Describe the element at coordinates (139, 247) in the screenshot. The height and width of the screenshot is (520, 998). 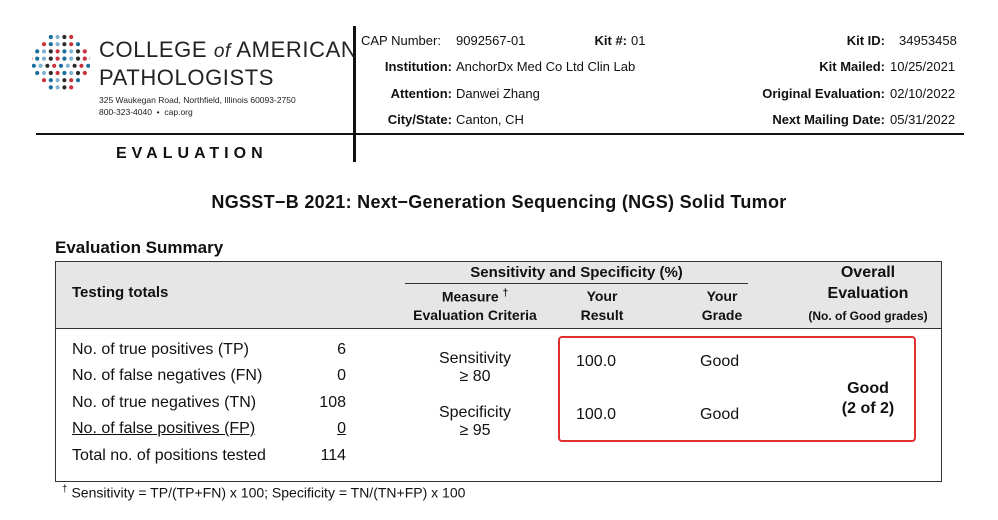
I see `summary-title: Evaluation Summary` at that location.